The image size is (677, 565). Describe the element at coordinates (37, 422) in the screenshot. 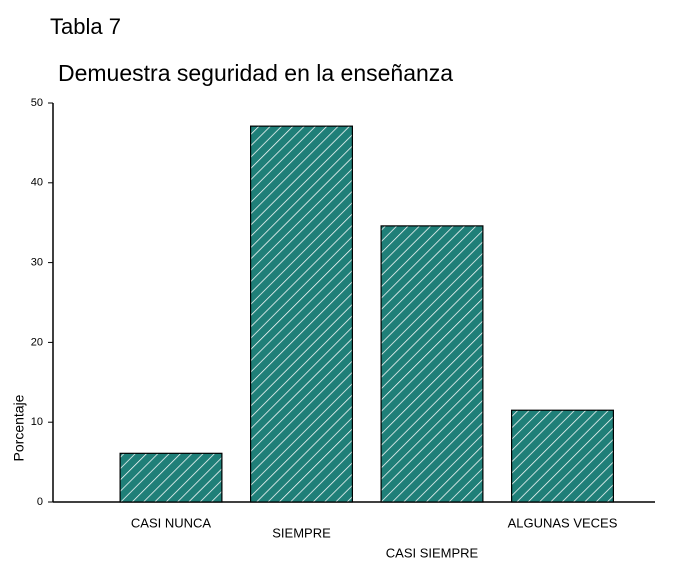

I see `y-tick-label: 10` at that location.